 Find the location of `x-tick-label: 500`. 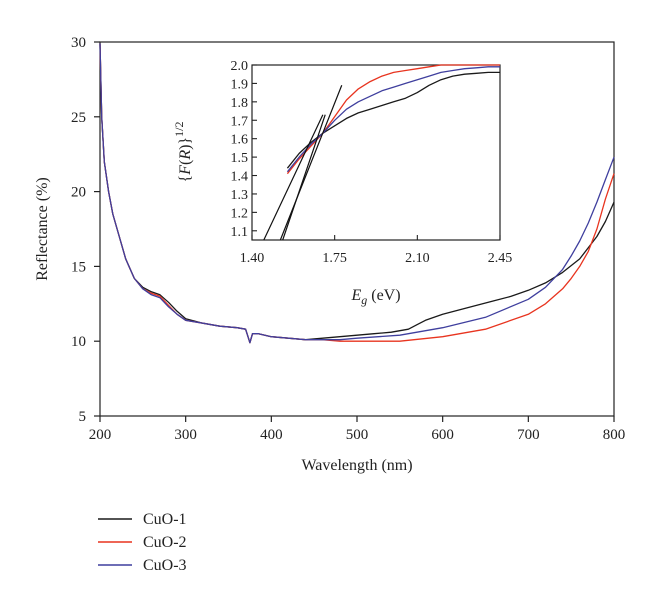

x-tick-label: 500 is located at coordinates (357, 435).